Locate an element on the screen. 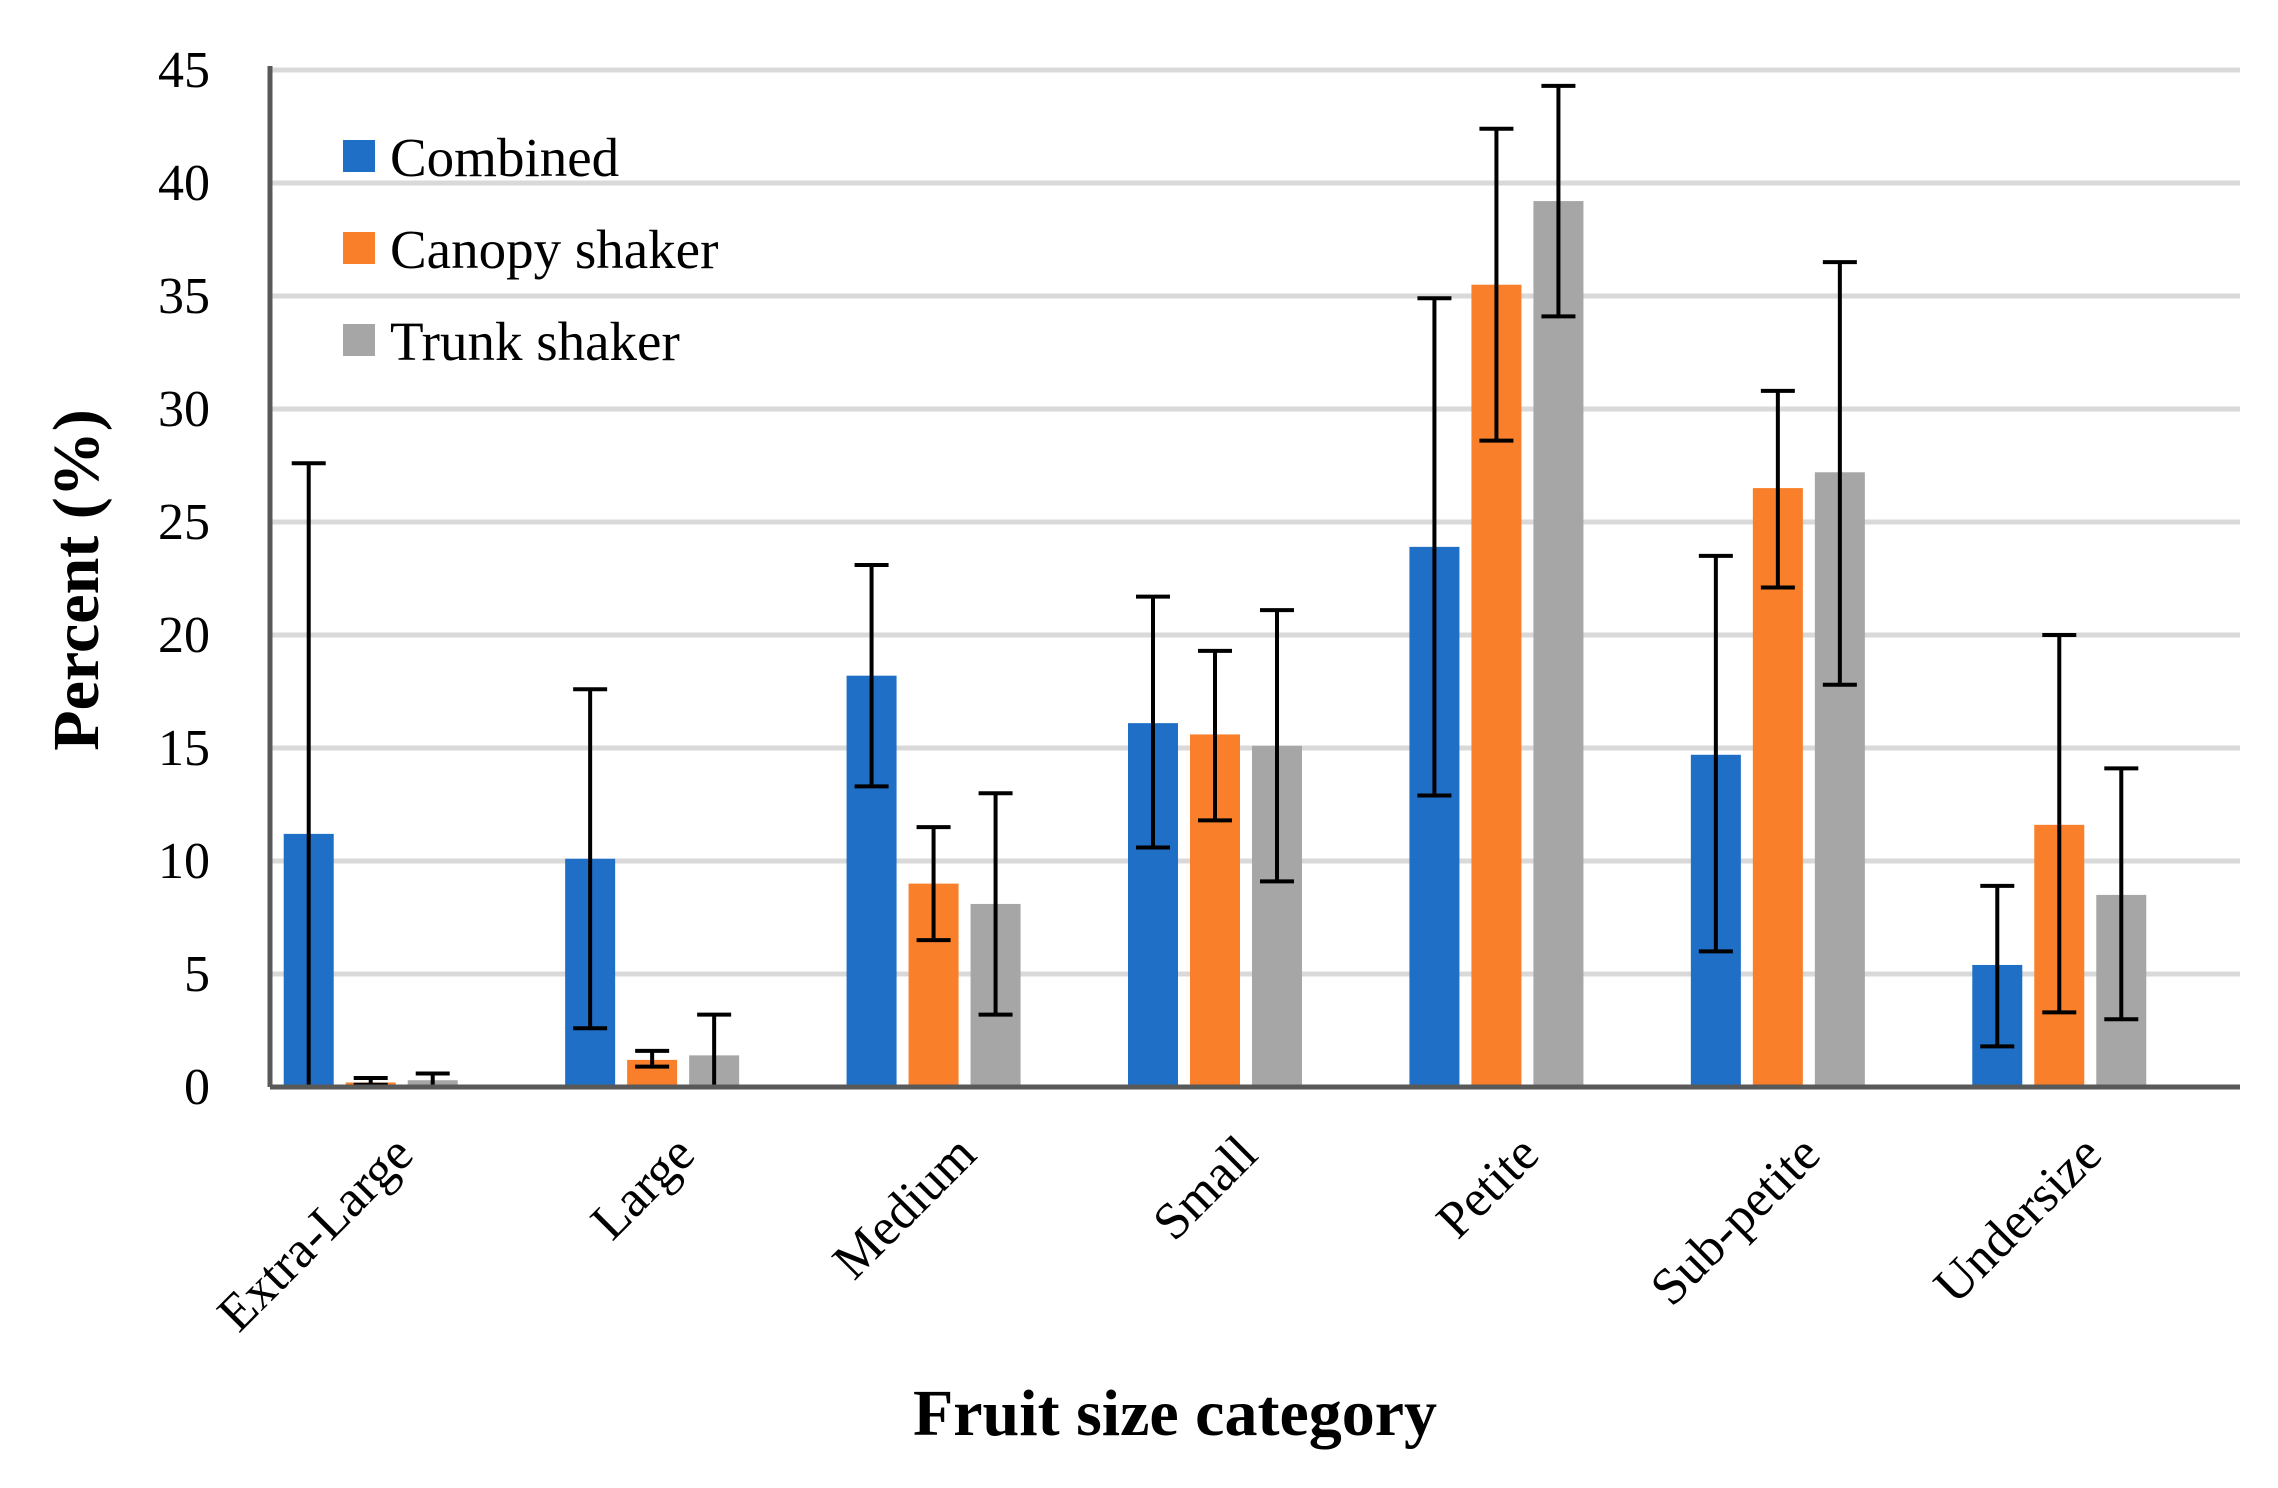 The height and width of the screenshot is (1488, 2278). y-tick-label: 25 is located at coordinates (184, 522).